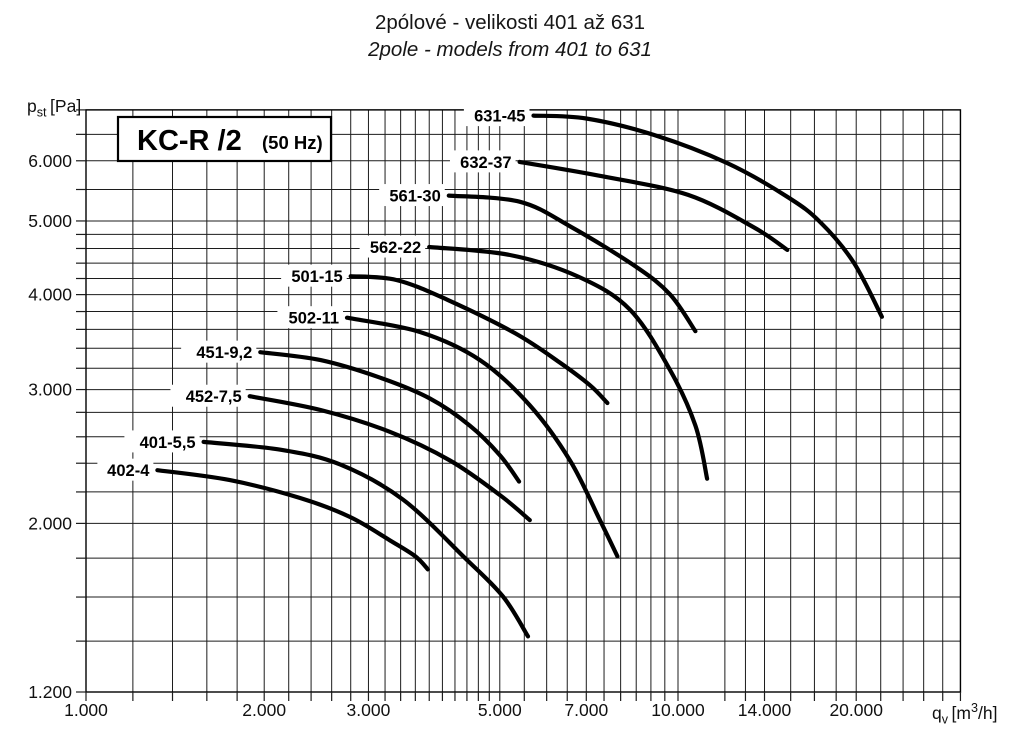 The height and width of the screenshot is (742, 1019). What do you see at coordinates (586, 710) in the screenshot?
I see `x-tick-label: 7.000` at bounding box center [586, 710].